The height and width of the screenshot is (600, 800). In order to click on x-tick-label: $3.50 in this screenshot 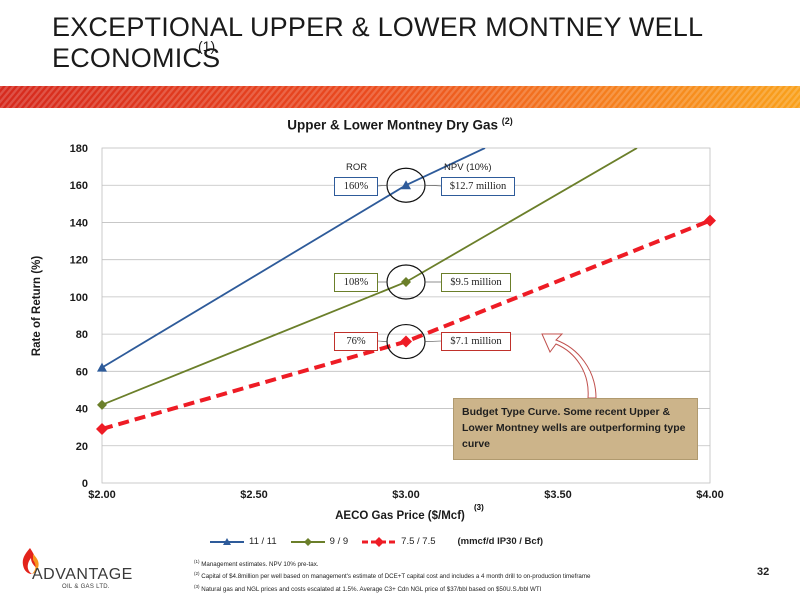, I will do `click(558, 495)`.